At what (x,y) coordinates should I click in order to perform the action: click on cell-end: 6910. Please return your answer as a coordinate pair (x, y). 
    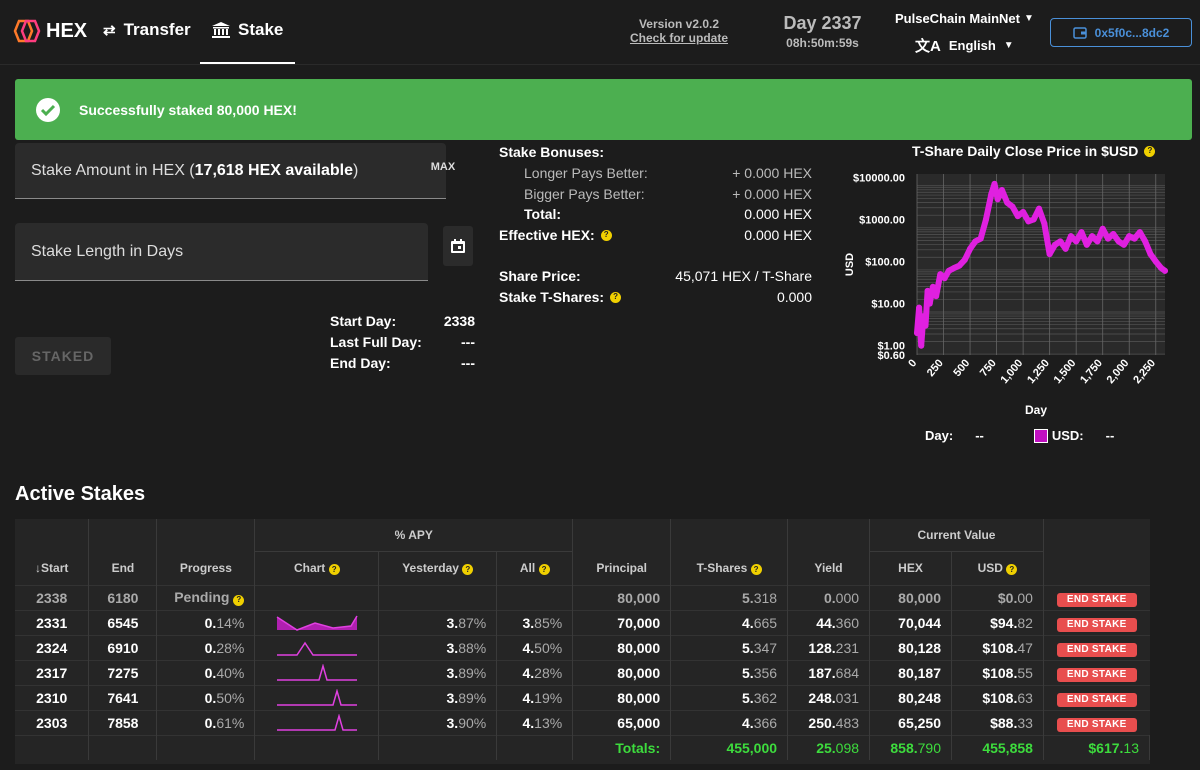
    Looking at the image, I should click on (123, 647).